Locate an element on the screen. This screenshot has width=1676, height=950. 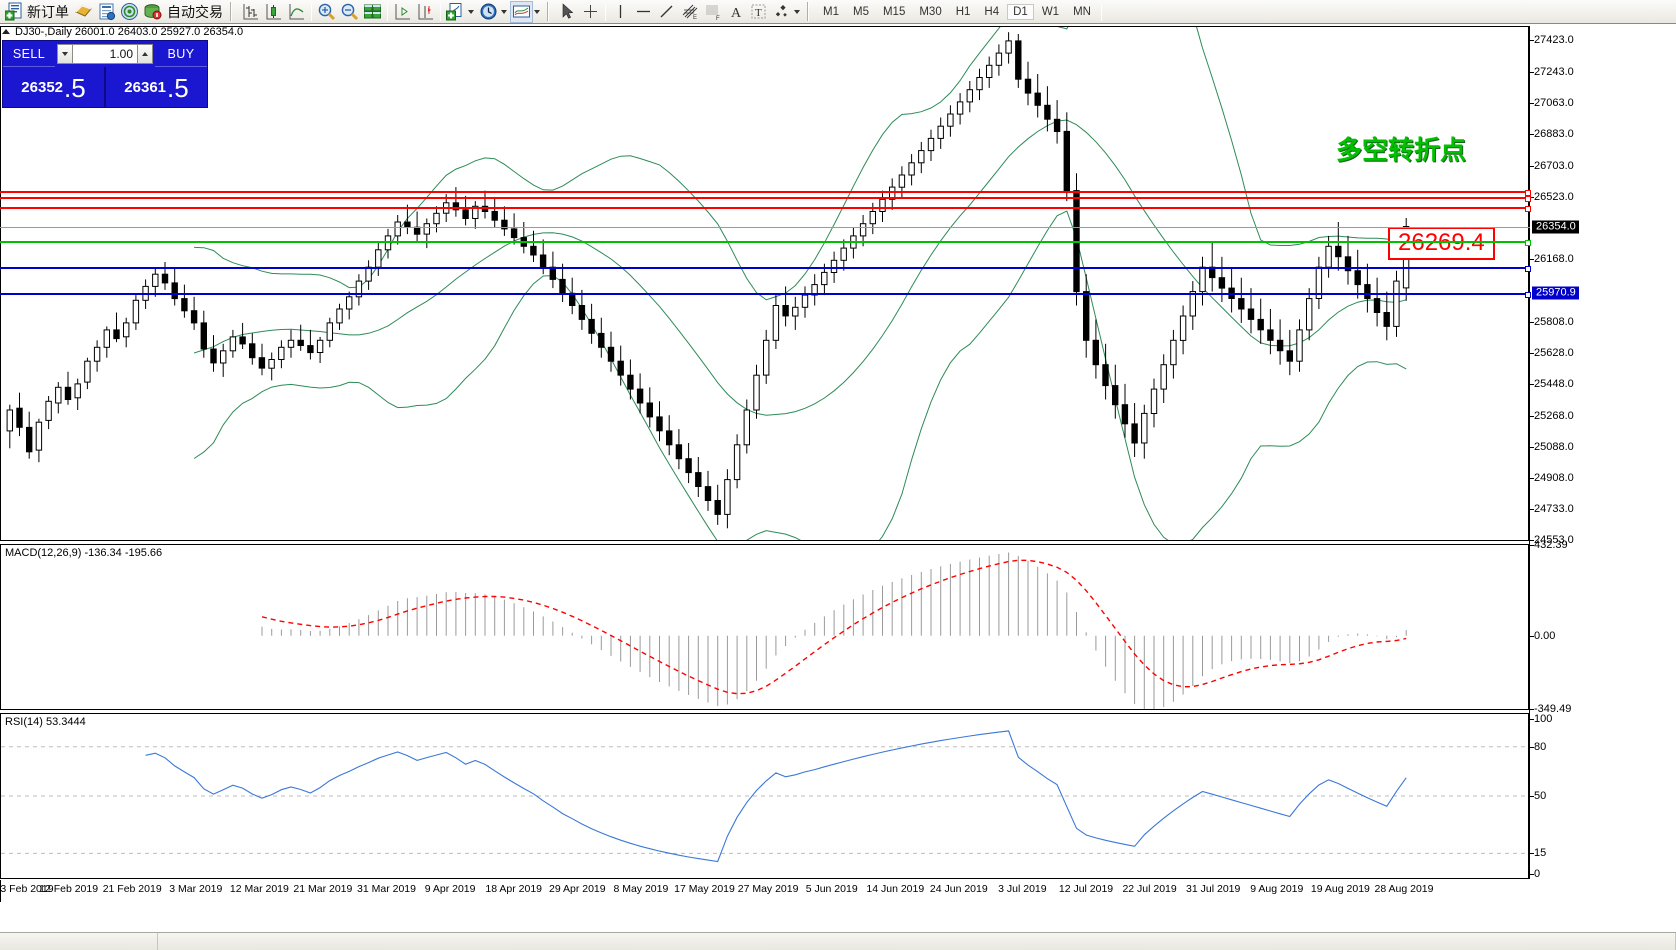
bar-chart-button is located at coordinates (250, 12).